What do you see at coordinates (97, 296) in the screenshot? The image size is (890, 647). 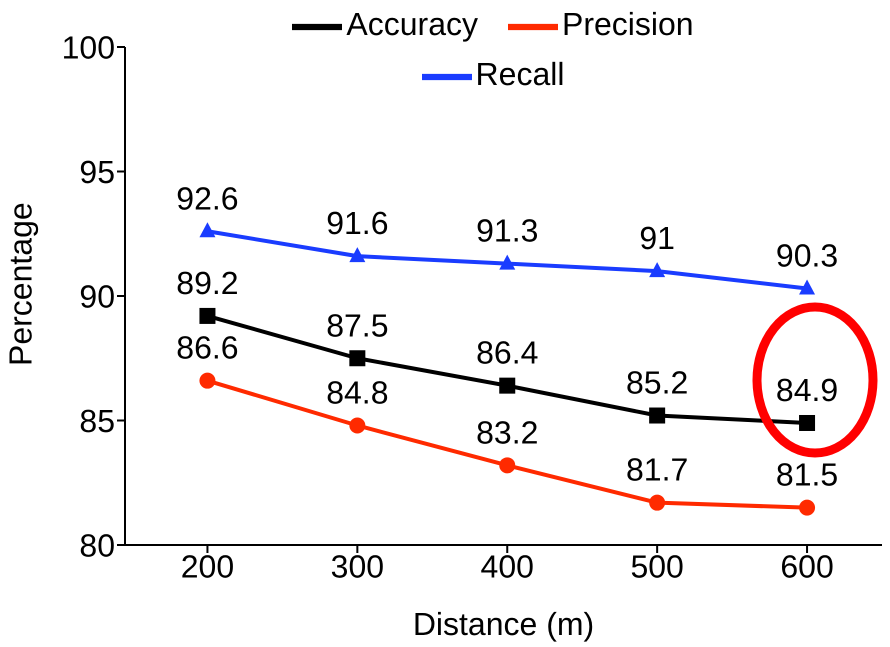 I see `y-tick-label: 90` at bounding box center [97, 296].